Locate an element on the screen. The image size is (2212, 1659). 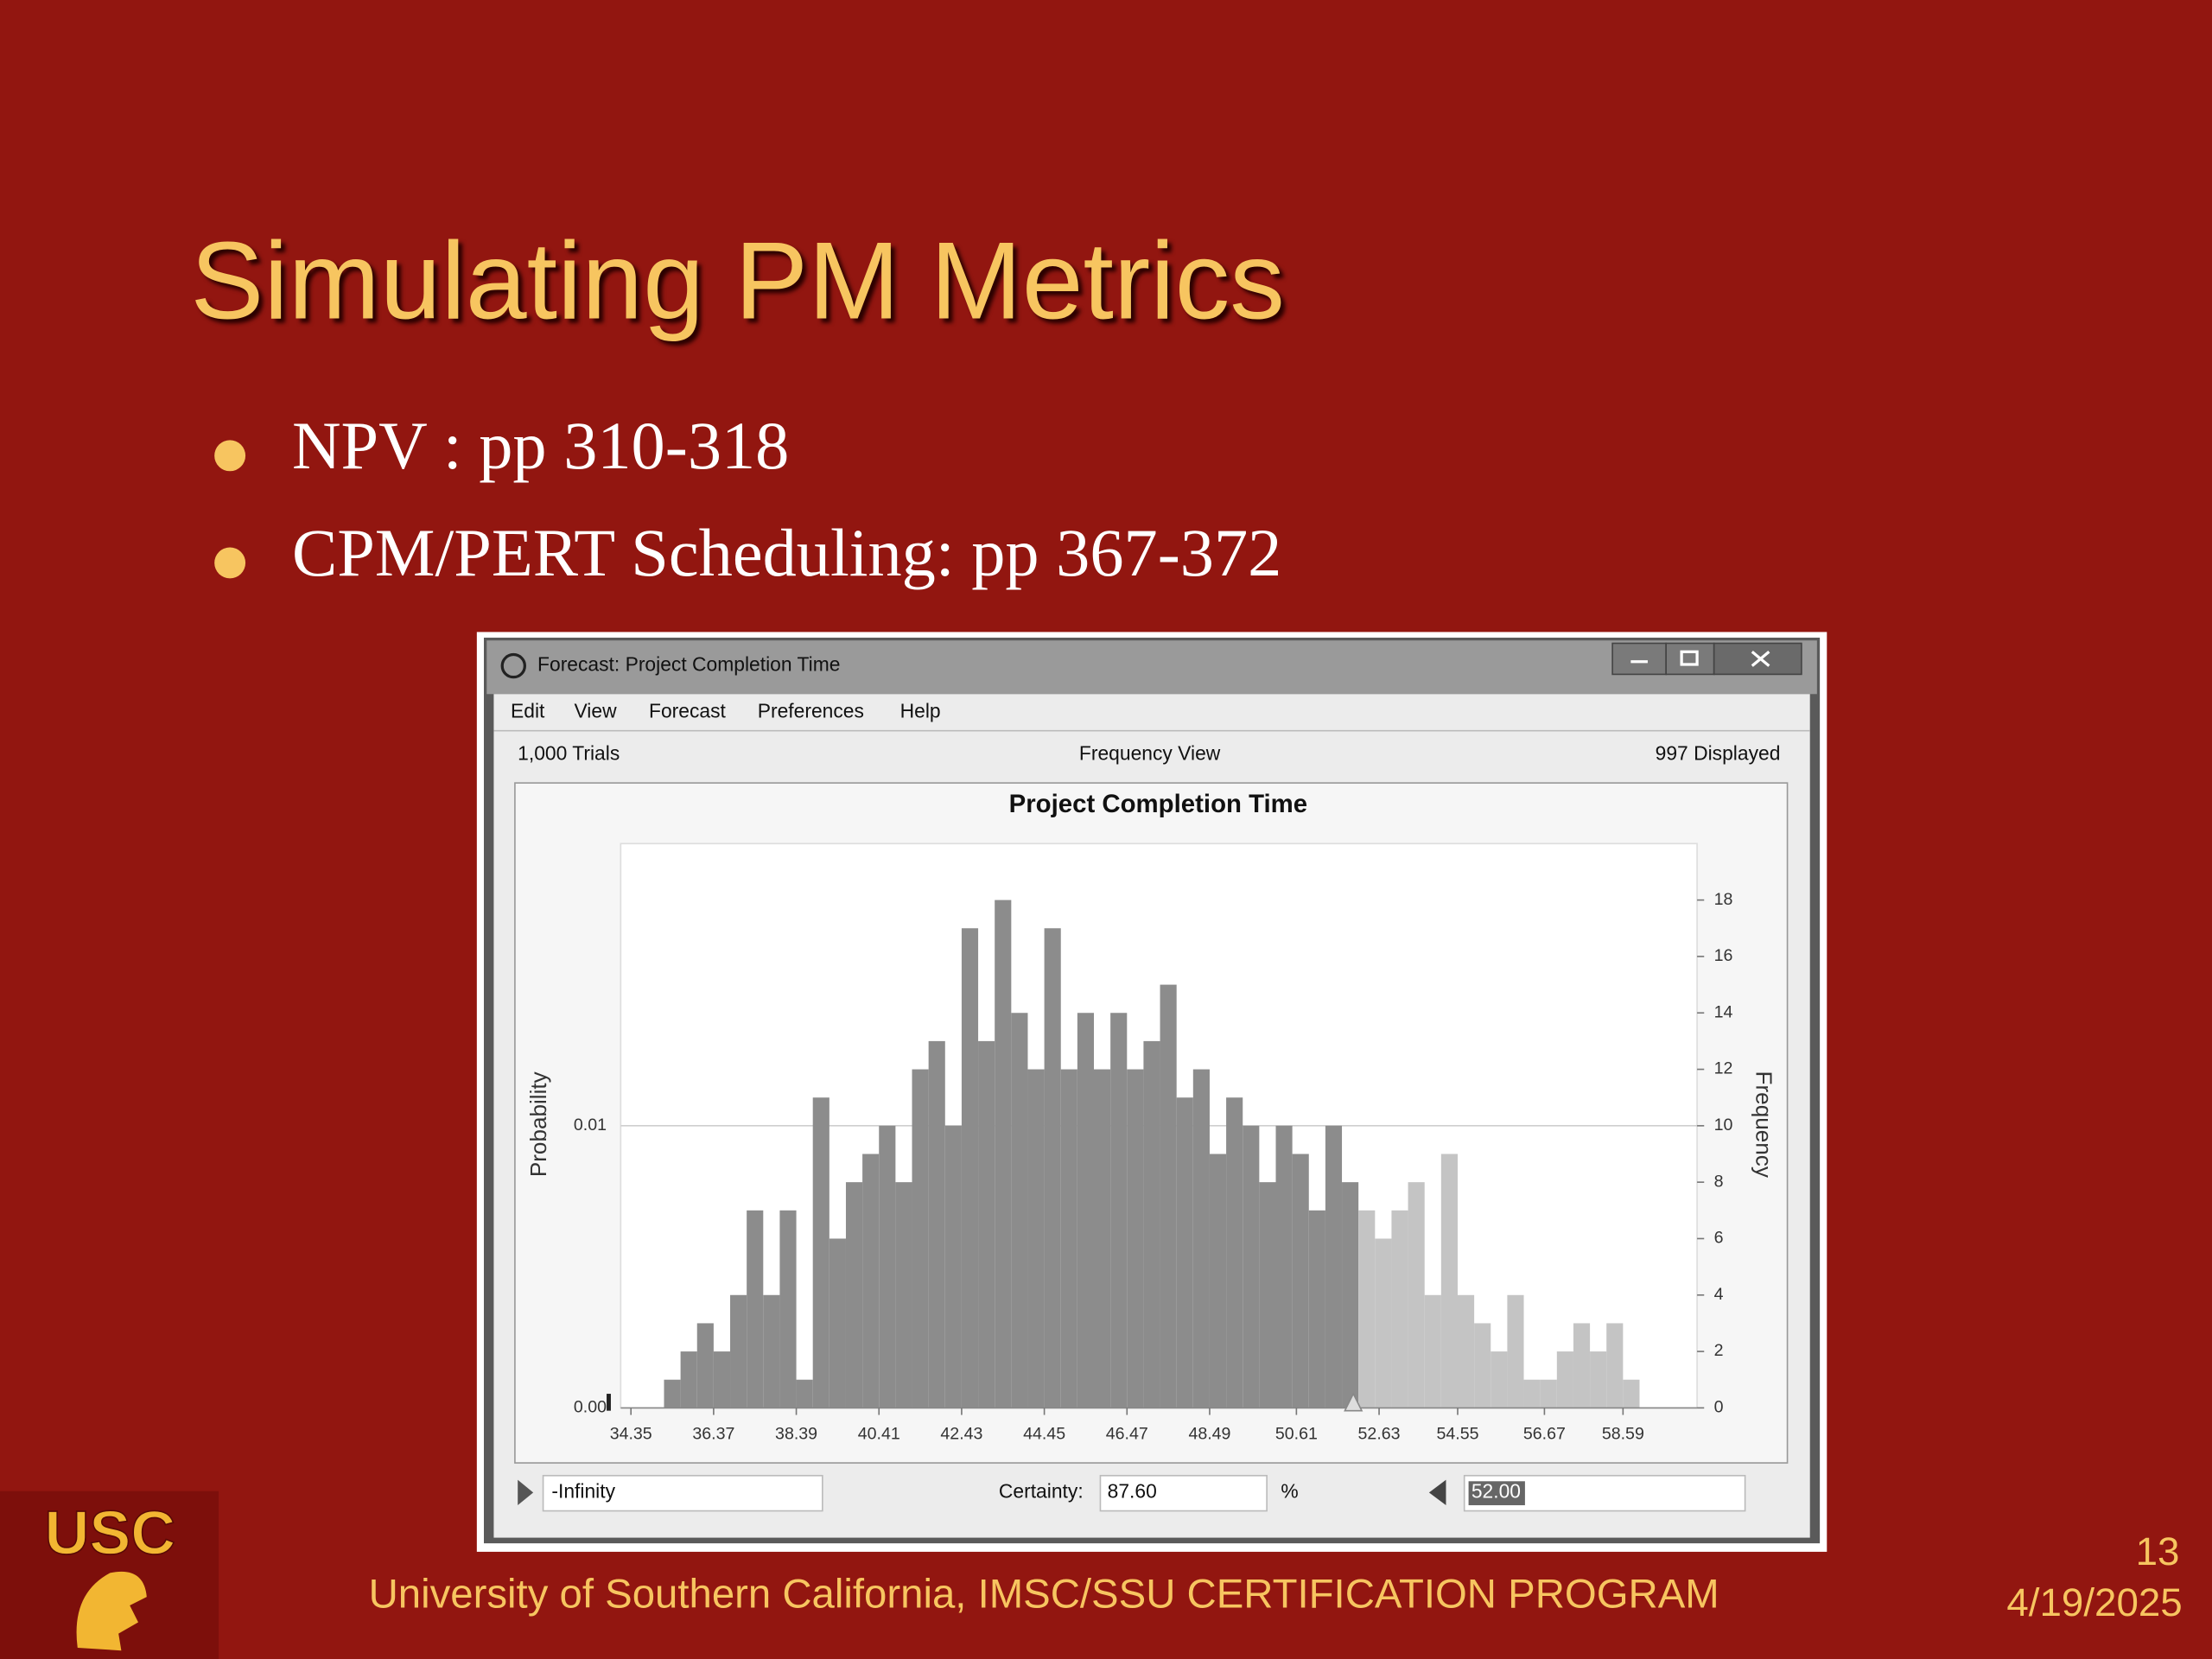
menu-item: View is located at coordinates (595, 711).